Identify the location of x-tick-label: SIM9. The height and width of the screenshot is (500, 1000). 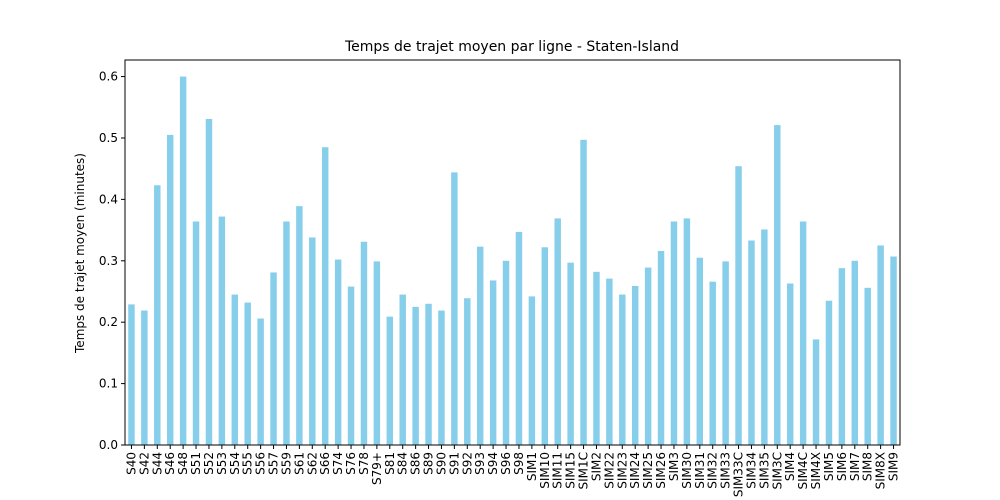
(894, 466).